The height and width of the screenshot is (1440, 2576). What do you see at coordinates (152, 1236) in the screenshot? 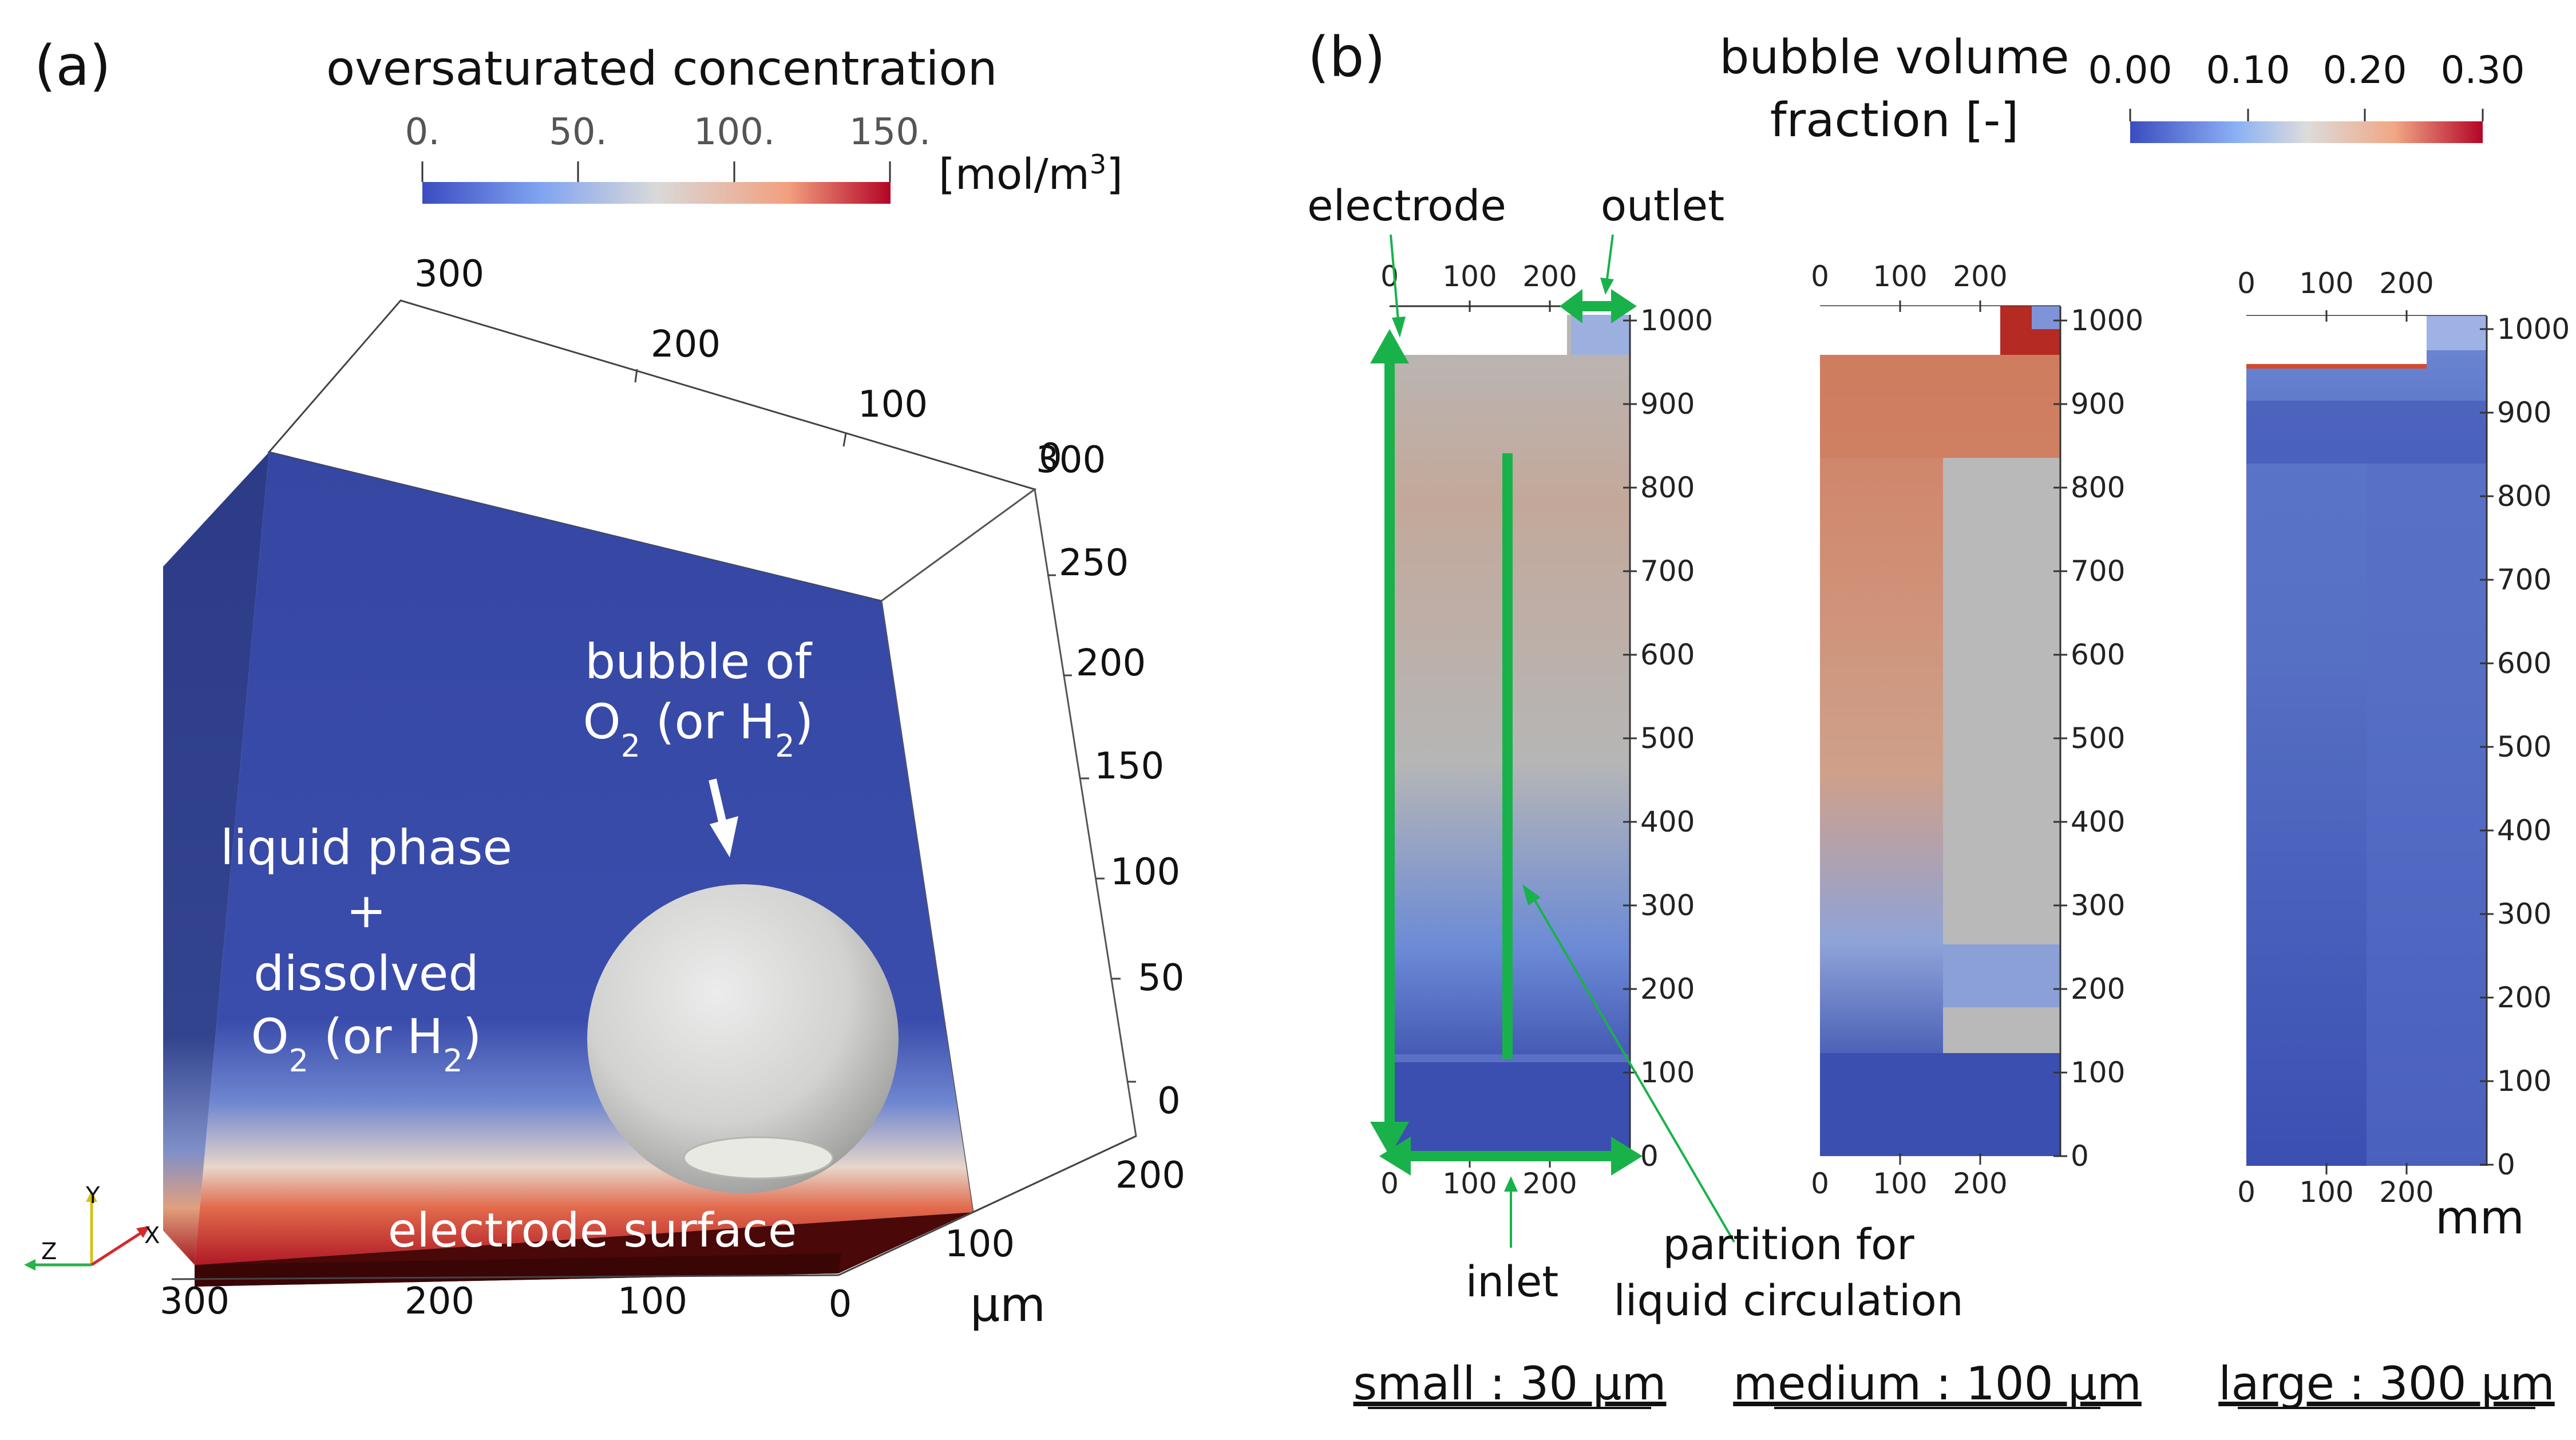
I see `axis-x-label: X` at bounding box center [152, 1236].